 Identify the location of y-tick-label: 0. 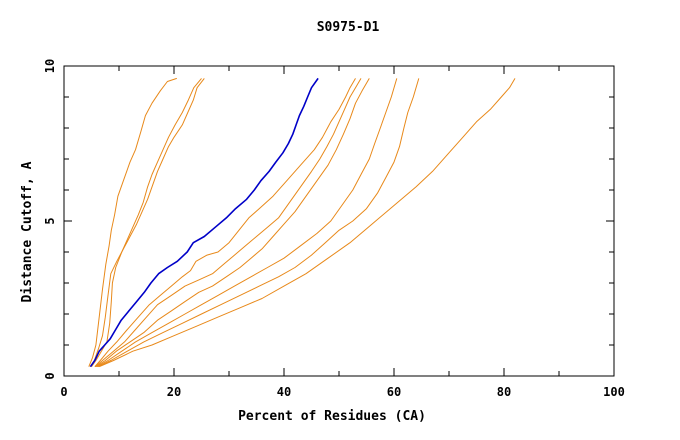
(50, 375).